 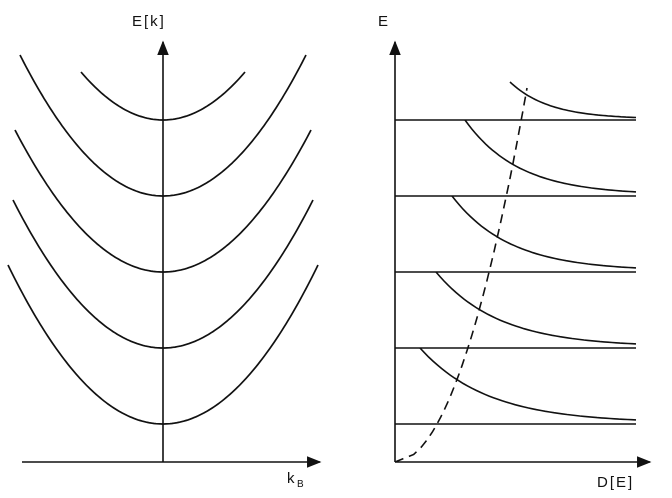 What do you see at coordinates (300, 484) in the screenshot?
I see `left-x-axis-subscript: B` at bounding box center [300, 484].